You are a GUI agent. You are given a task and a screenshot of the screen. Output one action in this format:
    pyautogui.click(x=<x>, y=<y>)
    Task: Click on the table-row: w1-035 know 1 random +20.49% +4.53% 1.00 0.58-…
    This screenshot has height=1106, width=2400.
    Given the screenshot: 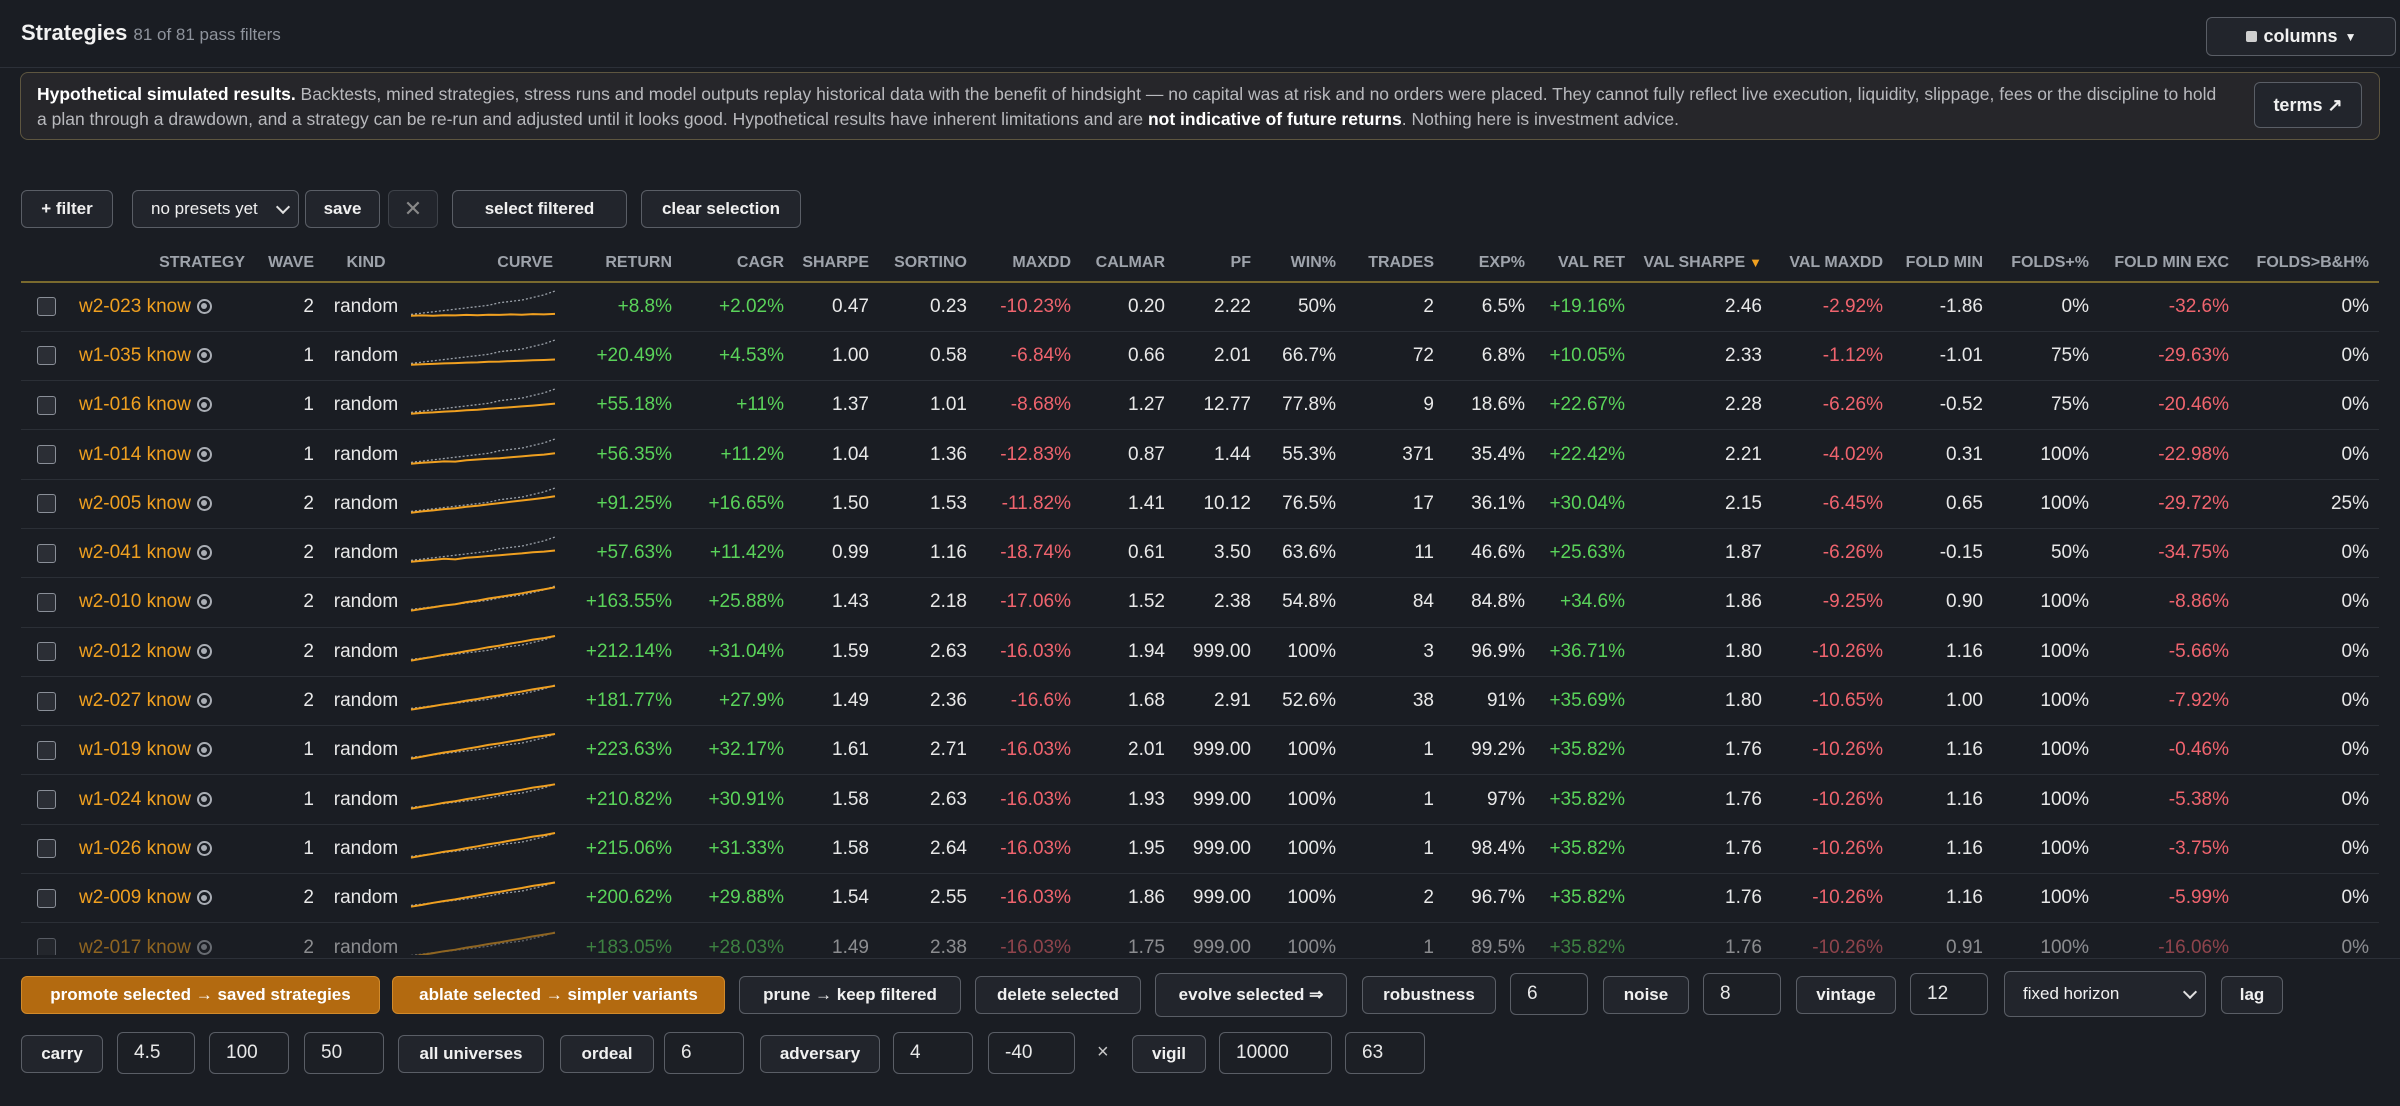 What is the action you would take?
    pyautogui.click(x=1200, y=356)
    